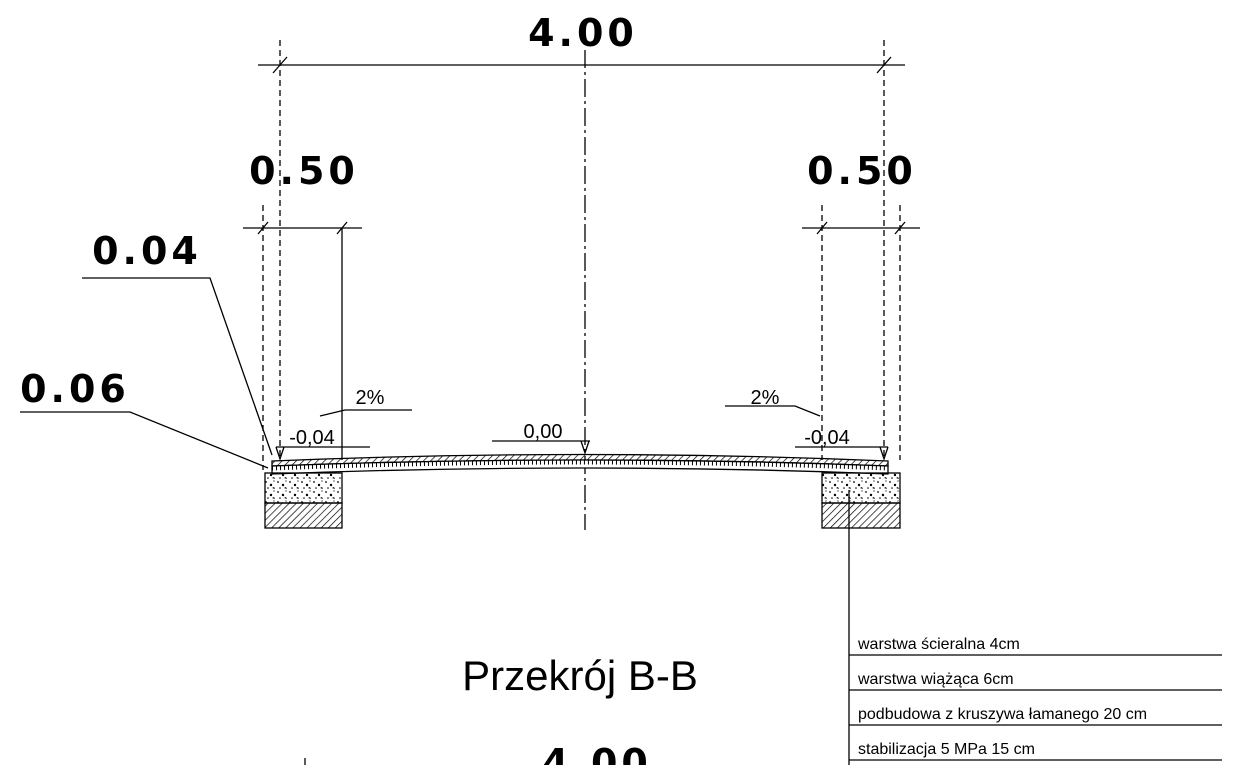  I want to click on section-title: Przekrój B-B, so click(580, 675).